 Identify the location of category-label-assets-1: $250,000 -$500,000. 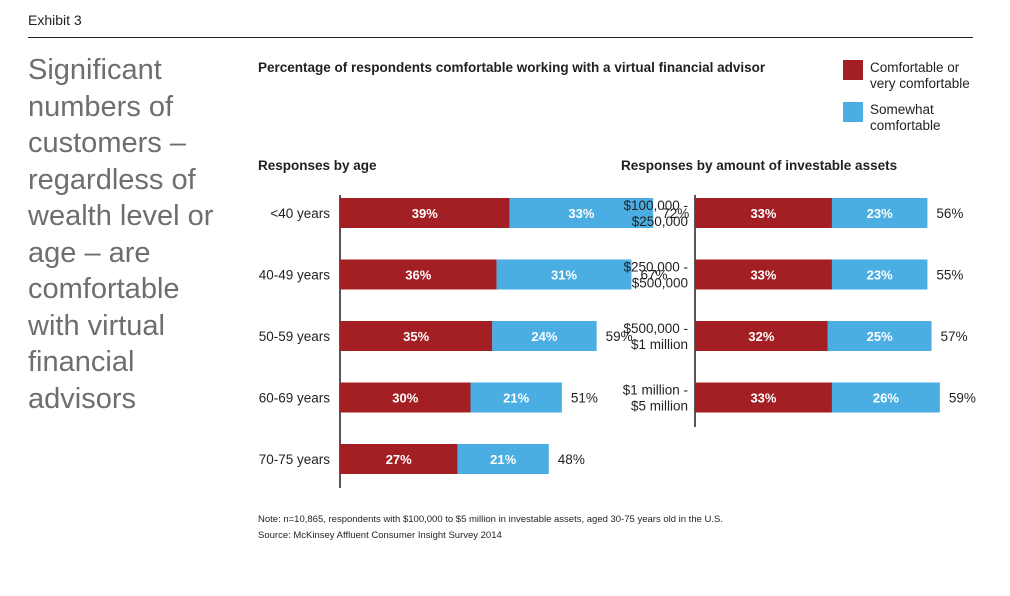
(655, 275).